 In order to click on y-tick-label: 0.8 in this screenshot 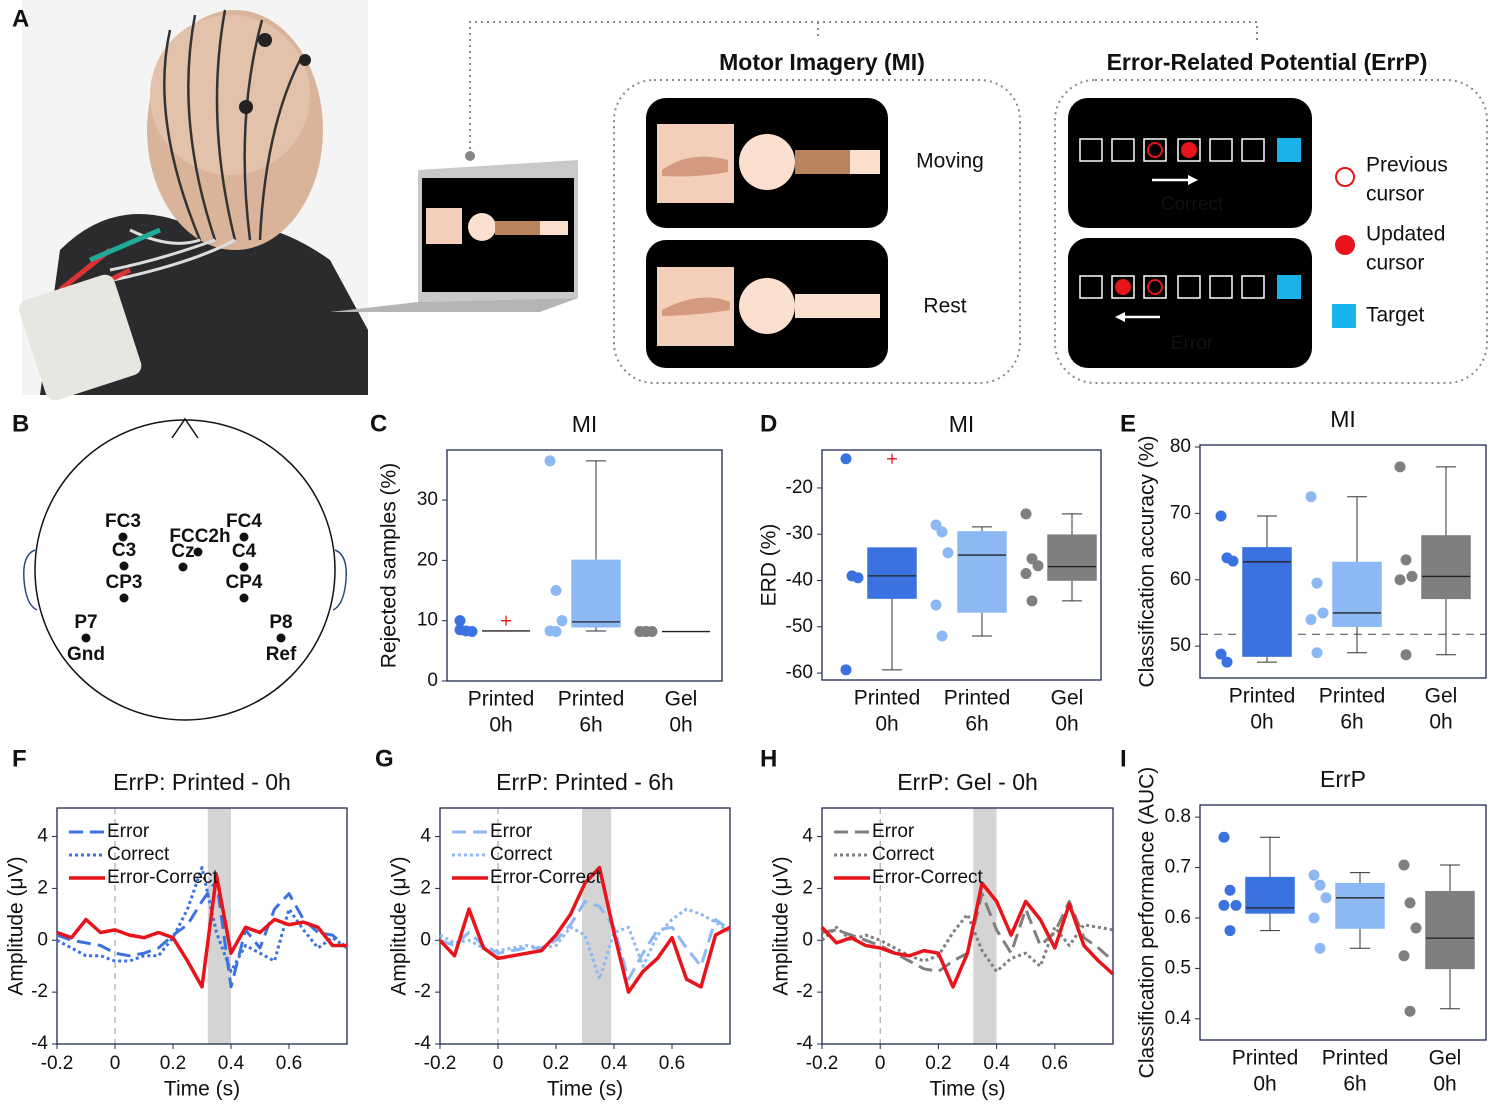, I will do `click(1178, 816)`.